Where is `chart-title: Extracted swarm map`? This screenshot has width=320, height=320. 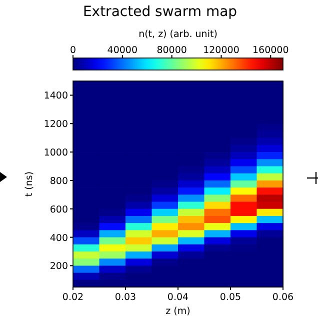 chart-title: Extracted swarm map is located at coordinates (160, 12).